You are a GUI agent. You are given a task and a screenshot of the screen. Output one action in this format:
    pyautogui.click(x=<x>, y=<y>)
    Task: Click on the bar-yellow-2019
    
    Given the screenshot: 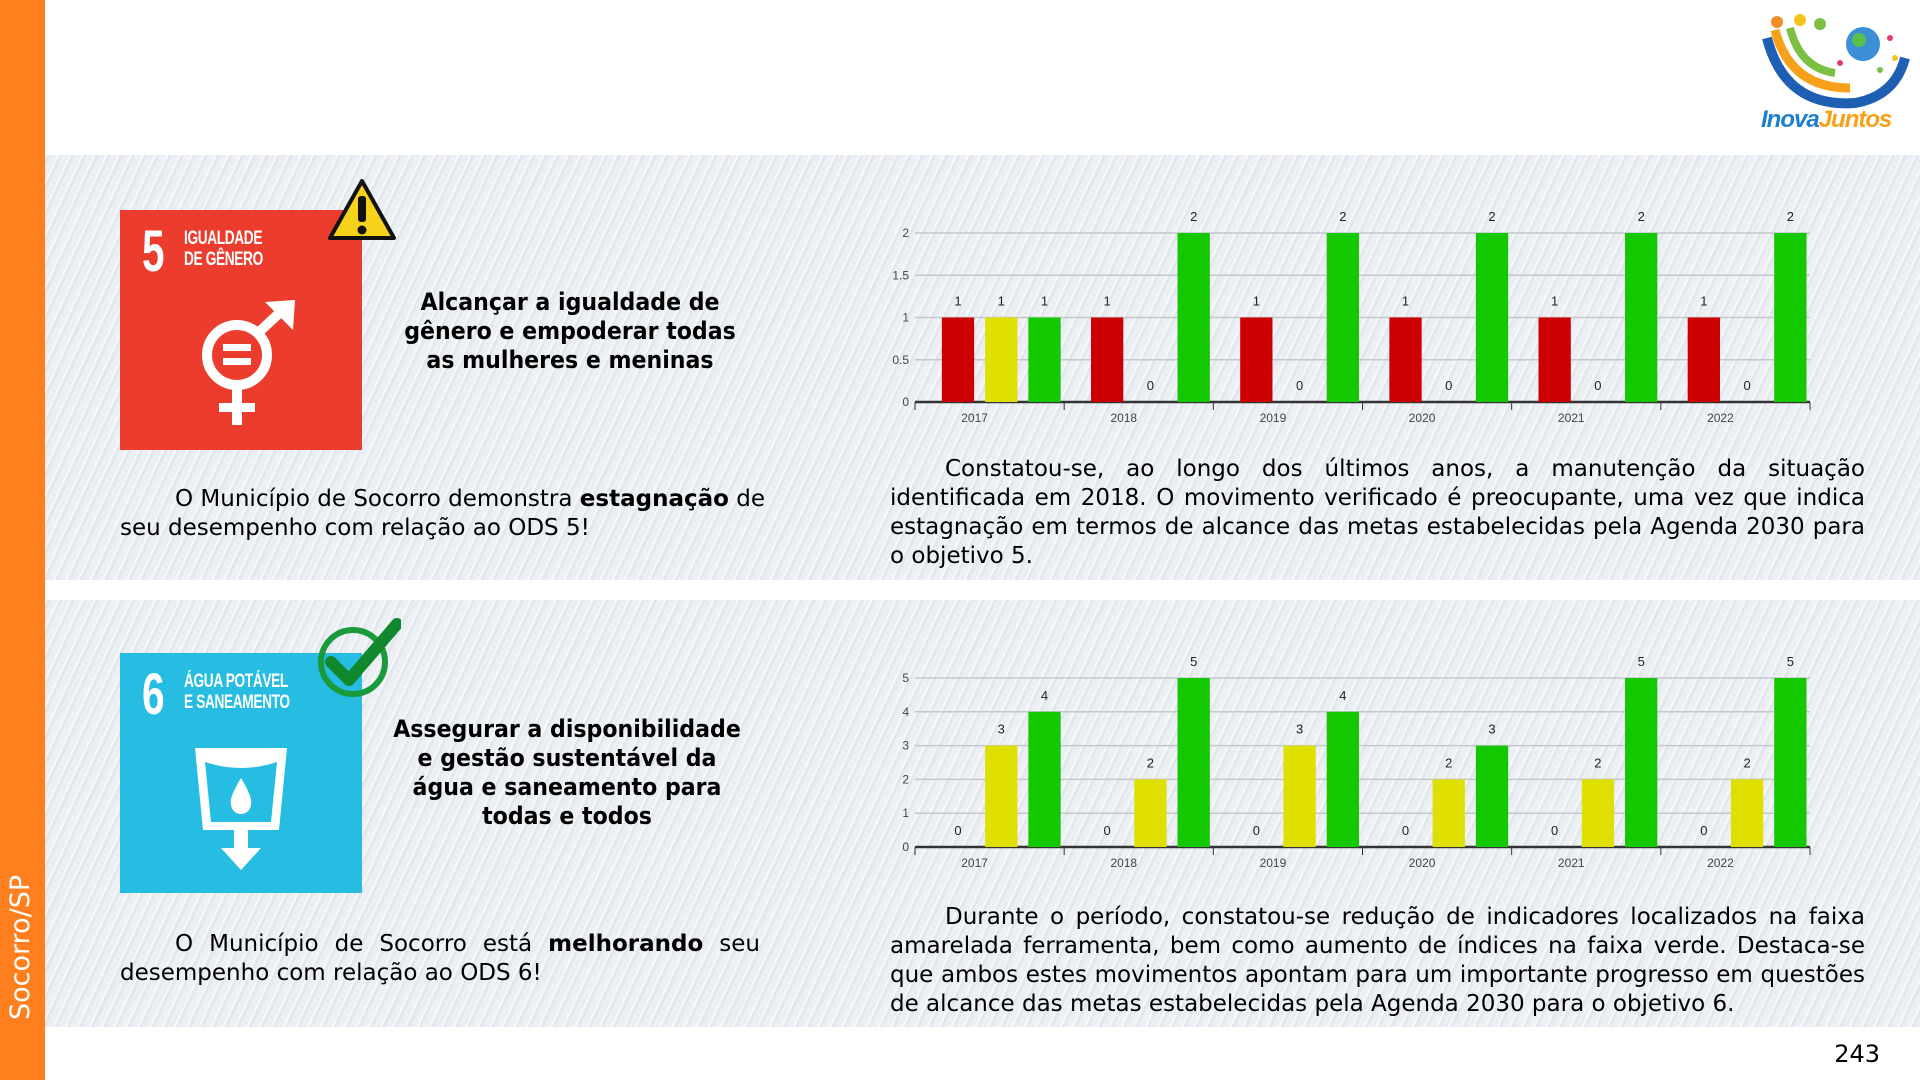 What is the action you would take?
    pyautogui.click(x=1299, y=796)
    